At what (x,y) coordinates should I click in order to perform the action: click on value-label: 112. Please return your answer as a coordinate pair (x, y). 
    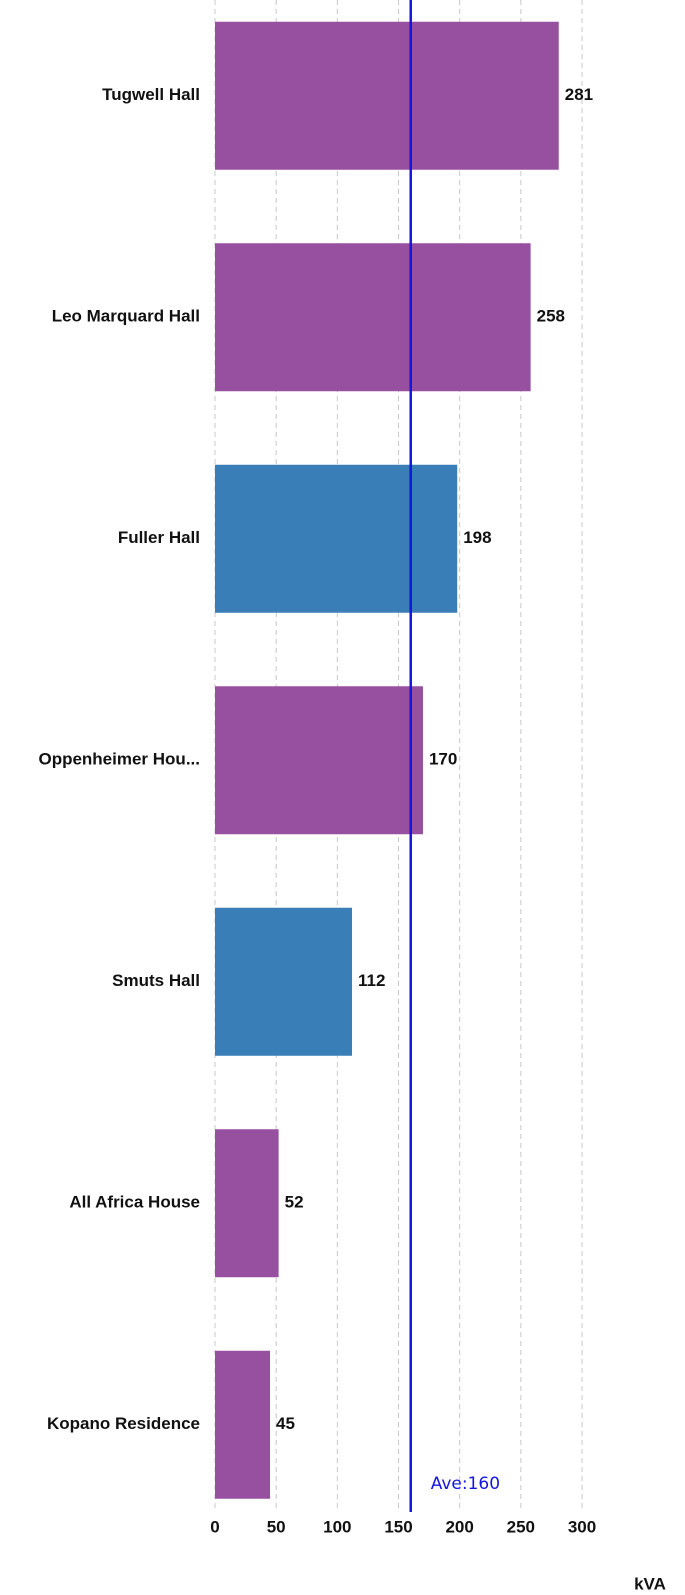
    Looking at the image, I should click on (371, 980).